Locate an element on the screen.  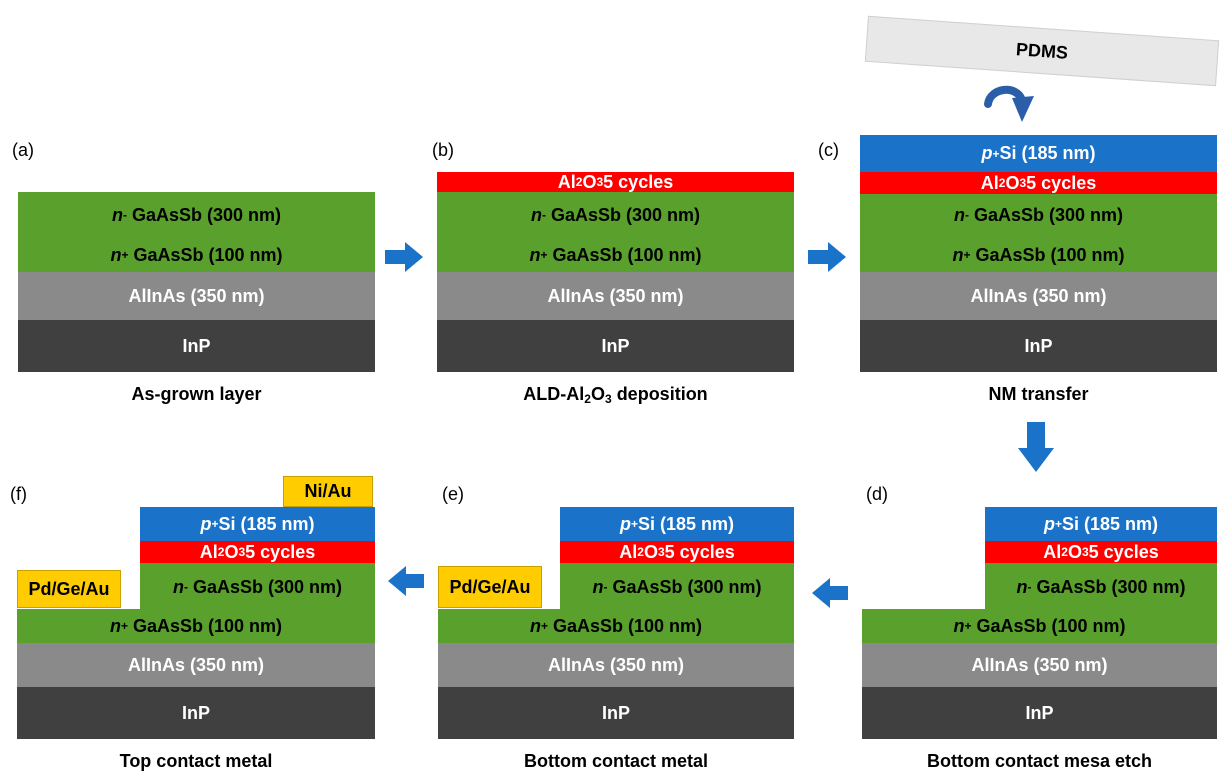
curved-arrow-icon is located at coordinates (1009, 104).